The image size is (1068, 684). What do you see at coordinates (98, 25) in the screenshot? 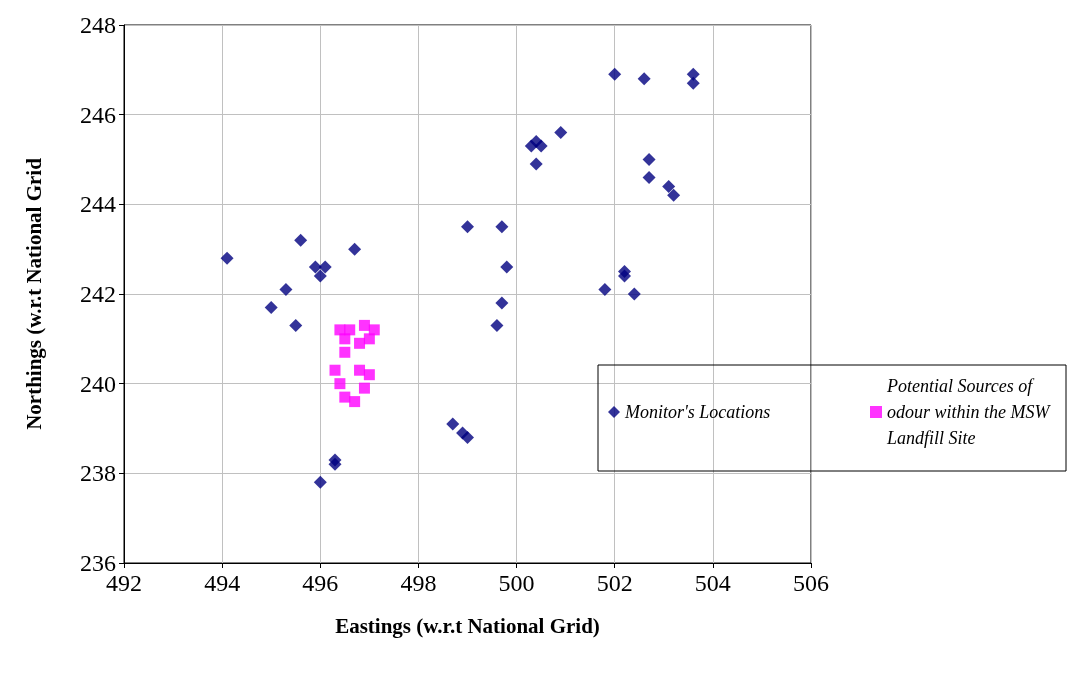
I see `y-tick-label: 248` at bounding box center [98, 25].